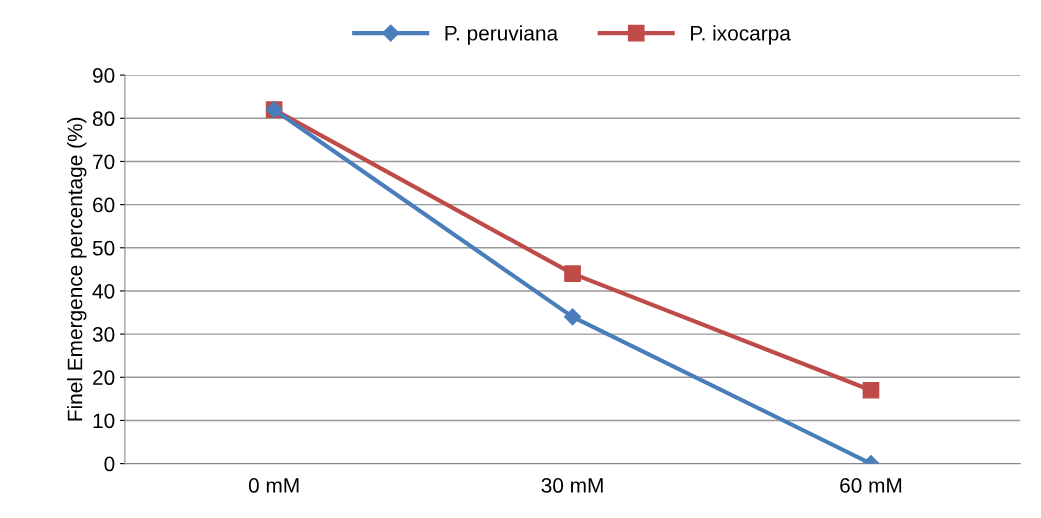 Image resolution: width=1041 pixels, height=518 pixels. Describe the element at coordinates (741, 35) in the screenshot. I see `legend-label: P. ixocarpa` at that location.